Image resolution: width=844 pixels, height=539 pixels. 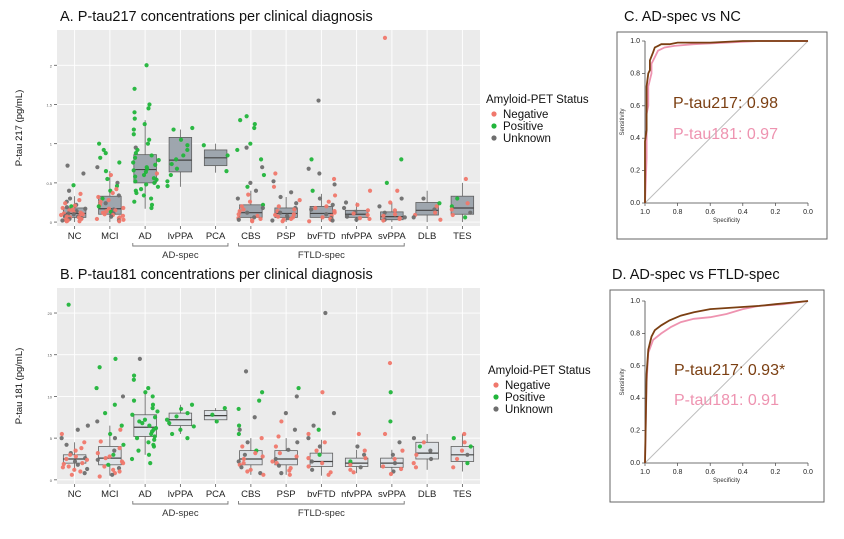 What do you see at coordinates (776, 212) in the screenshot?
I see `x-tick-label: 0.2` at bounding box center [776, 212].